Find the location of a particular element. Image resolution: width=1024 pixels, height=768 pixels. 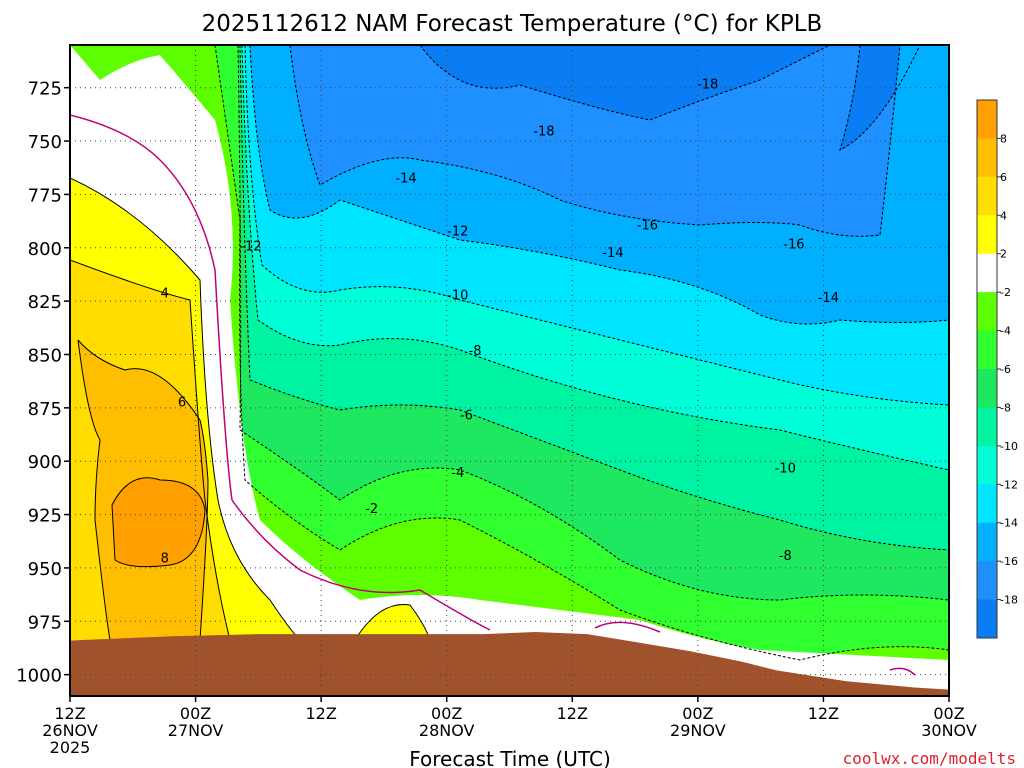

colorbar-label: -2 is located at coordinates (1005, 292).